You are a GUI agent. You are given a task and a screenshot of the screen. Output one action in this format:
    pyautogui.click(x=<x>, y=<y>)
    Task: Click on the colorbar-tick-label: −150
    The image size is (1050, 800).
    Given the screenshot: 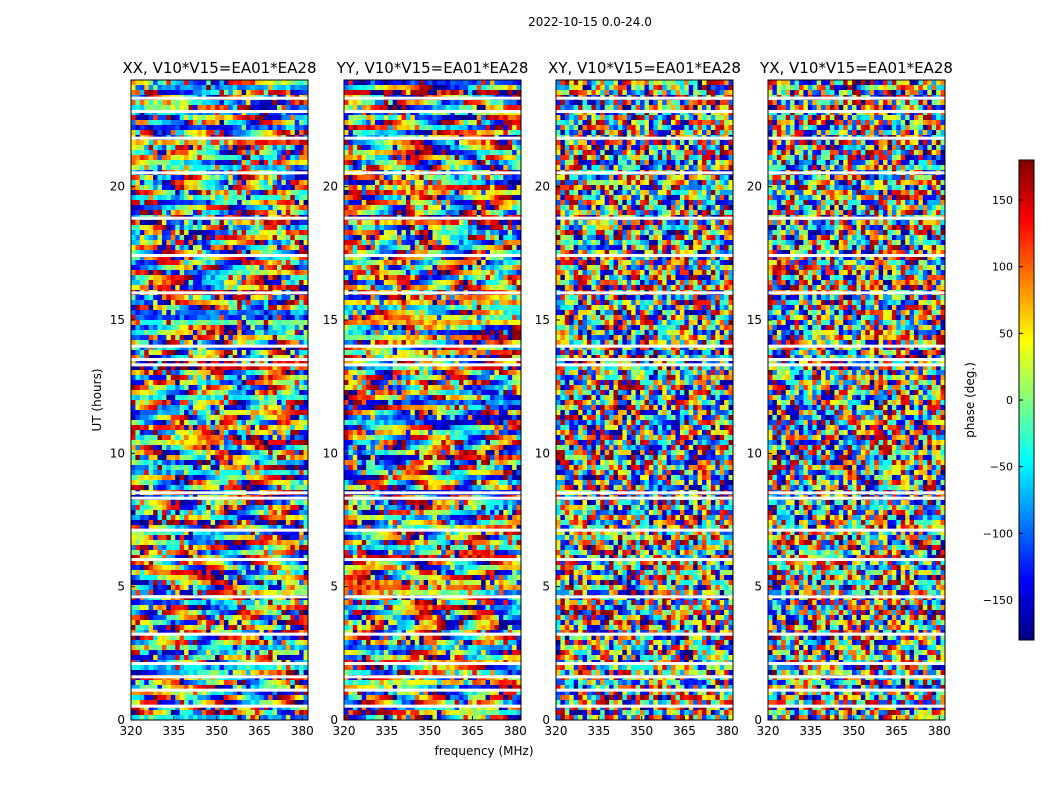 What is the action you would take?
    pyautogui.click(x=998, y=600)
    